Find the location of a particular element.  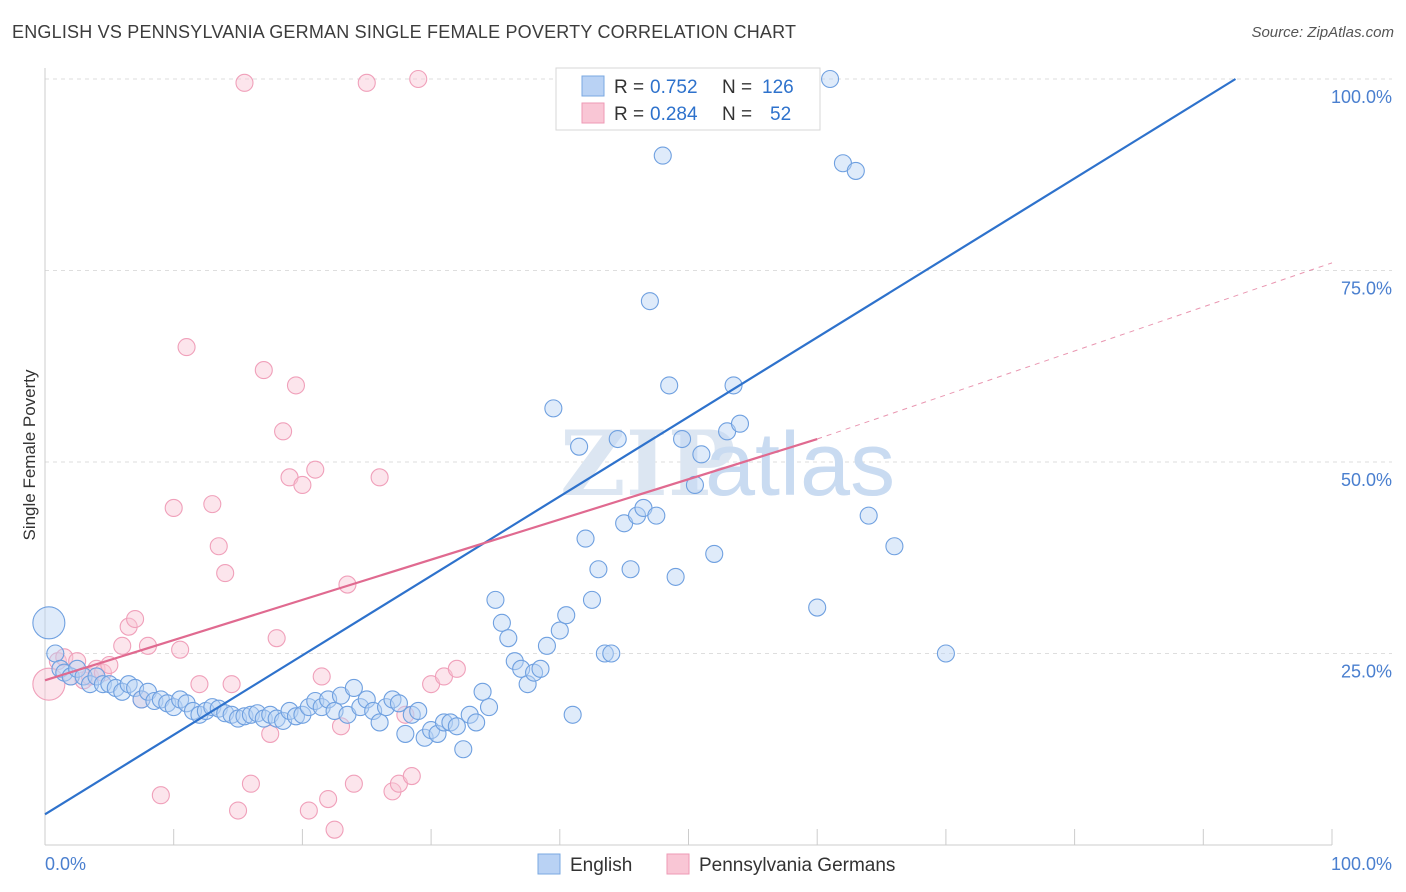

stats-english-n-value: 126 is located at coordinates (778, 87).